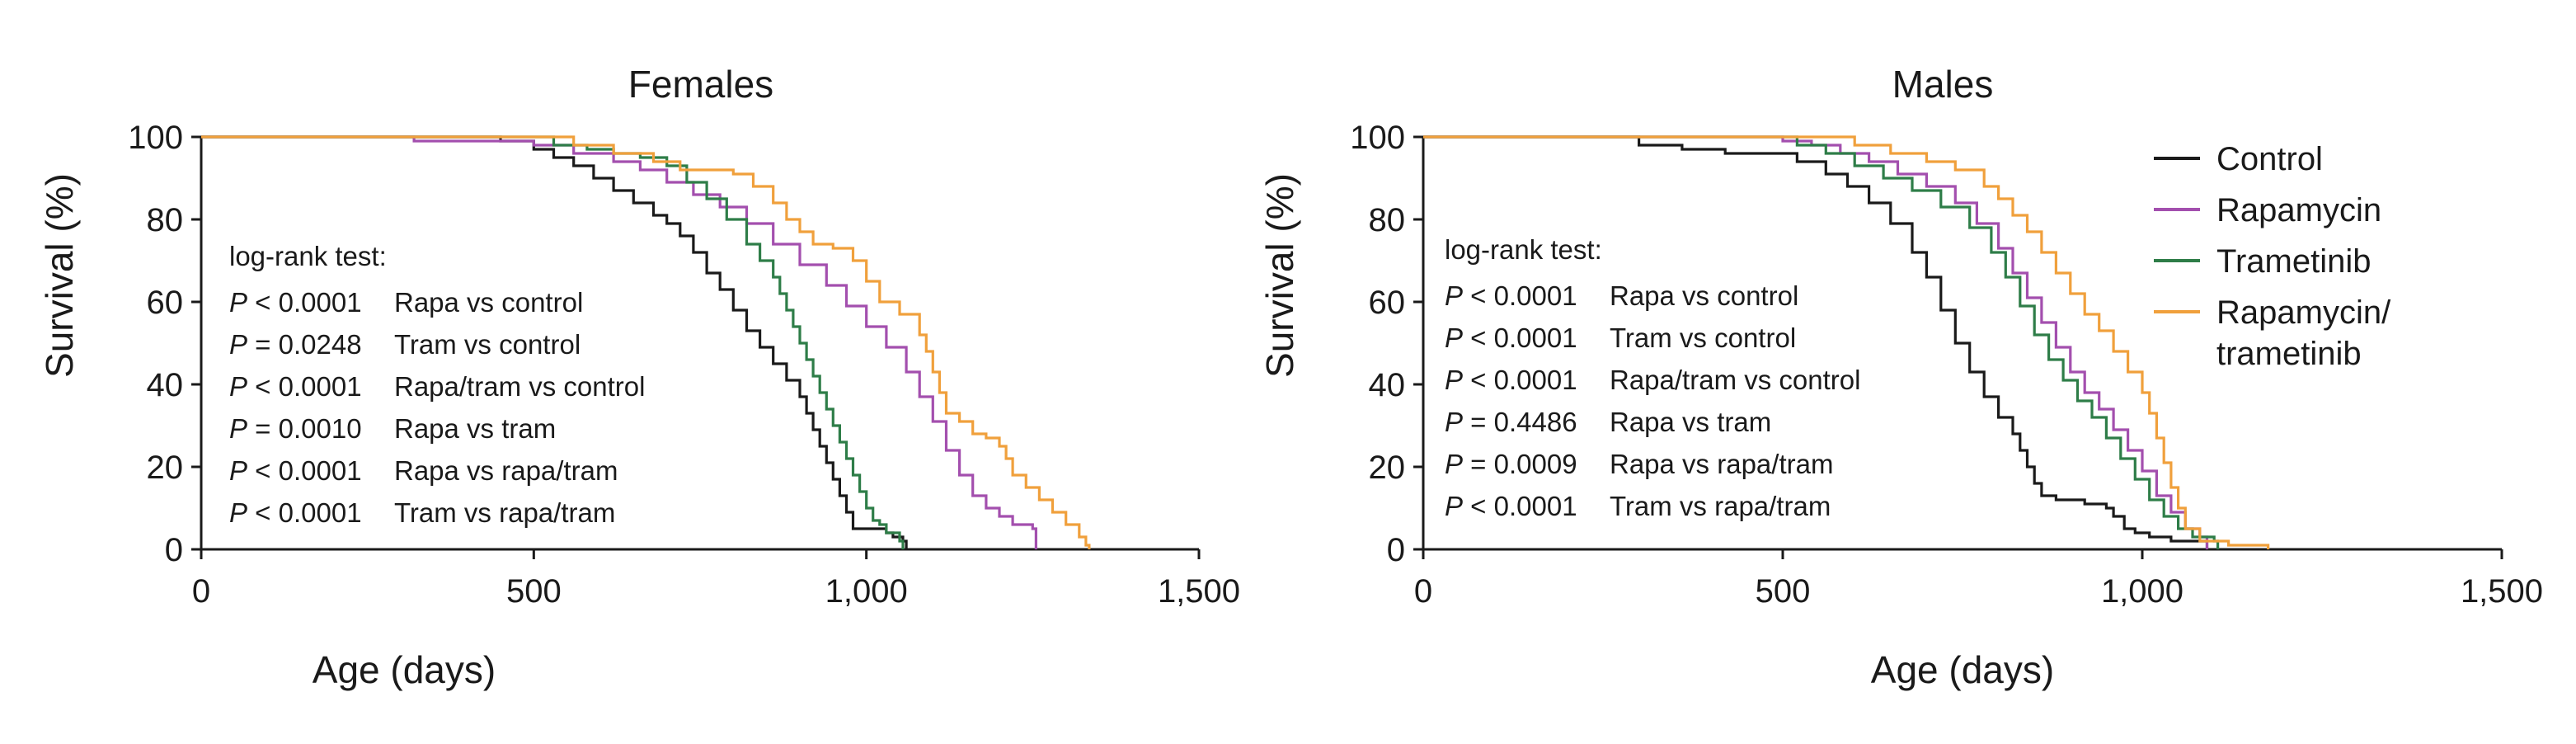 This screenshot has width=2576, height=744. What do you see at coordinates (1511, 422) in the screenshot?
I see `p-value: P = 0.4486` at bounding box center [1511, 422].